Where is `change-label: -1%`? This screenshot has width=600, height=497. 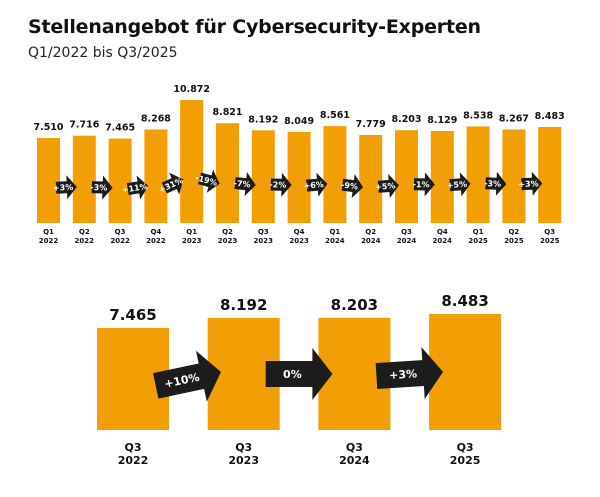 change-label: -1% is located at coordinates (421, 184).